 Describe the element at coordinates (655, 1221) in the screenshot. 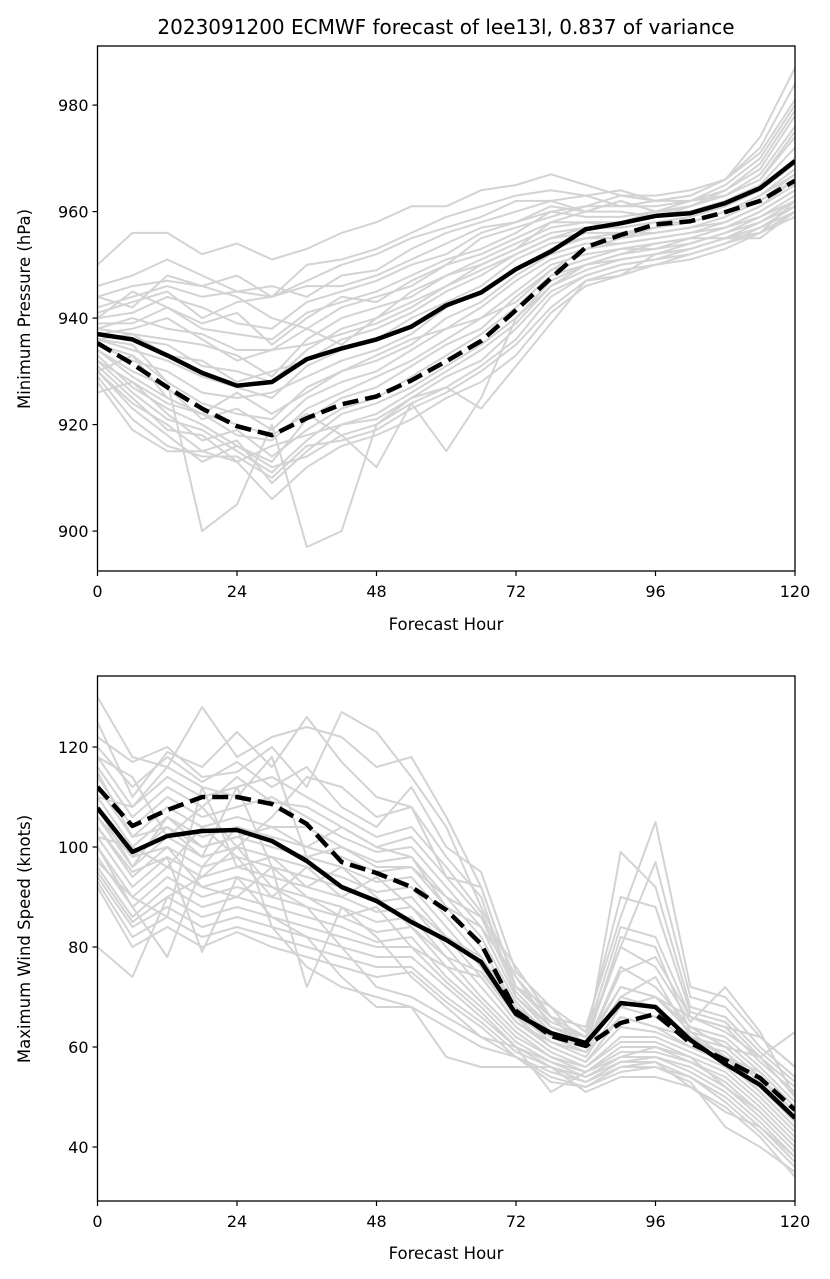

I see `wind-x-tick-label: 96` at that location.